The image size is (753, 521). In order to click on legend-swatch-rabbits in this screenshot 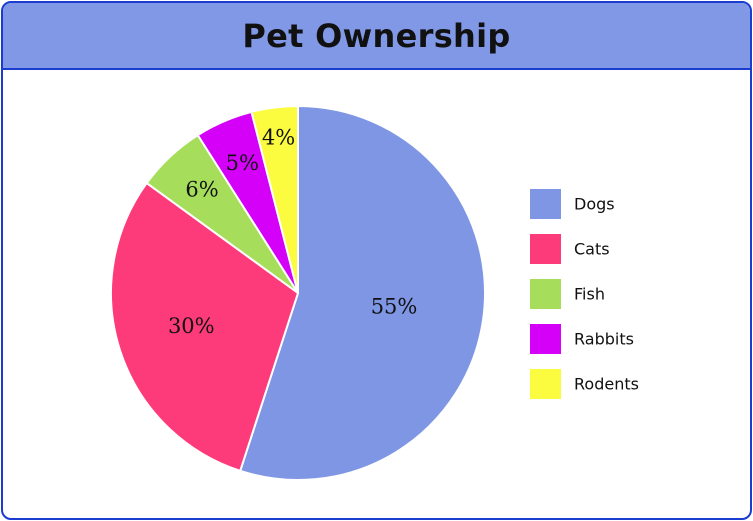, I will do `click(545, 339)`.